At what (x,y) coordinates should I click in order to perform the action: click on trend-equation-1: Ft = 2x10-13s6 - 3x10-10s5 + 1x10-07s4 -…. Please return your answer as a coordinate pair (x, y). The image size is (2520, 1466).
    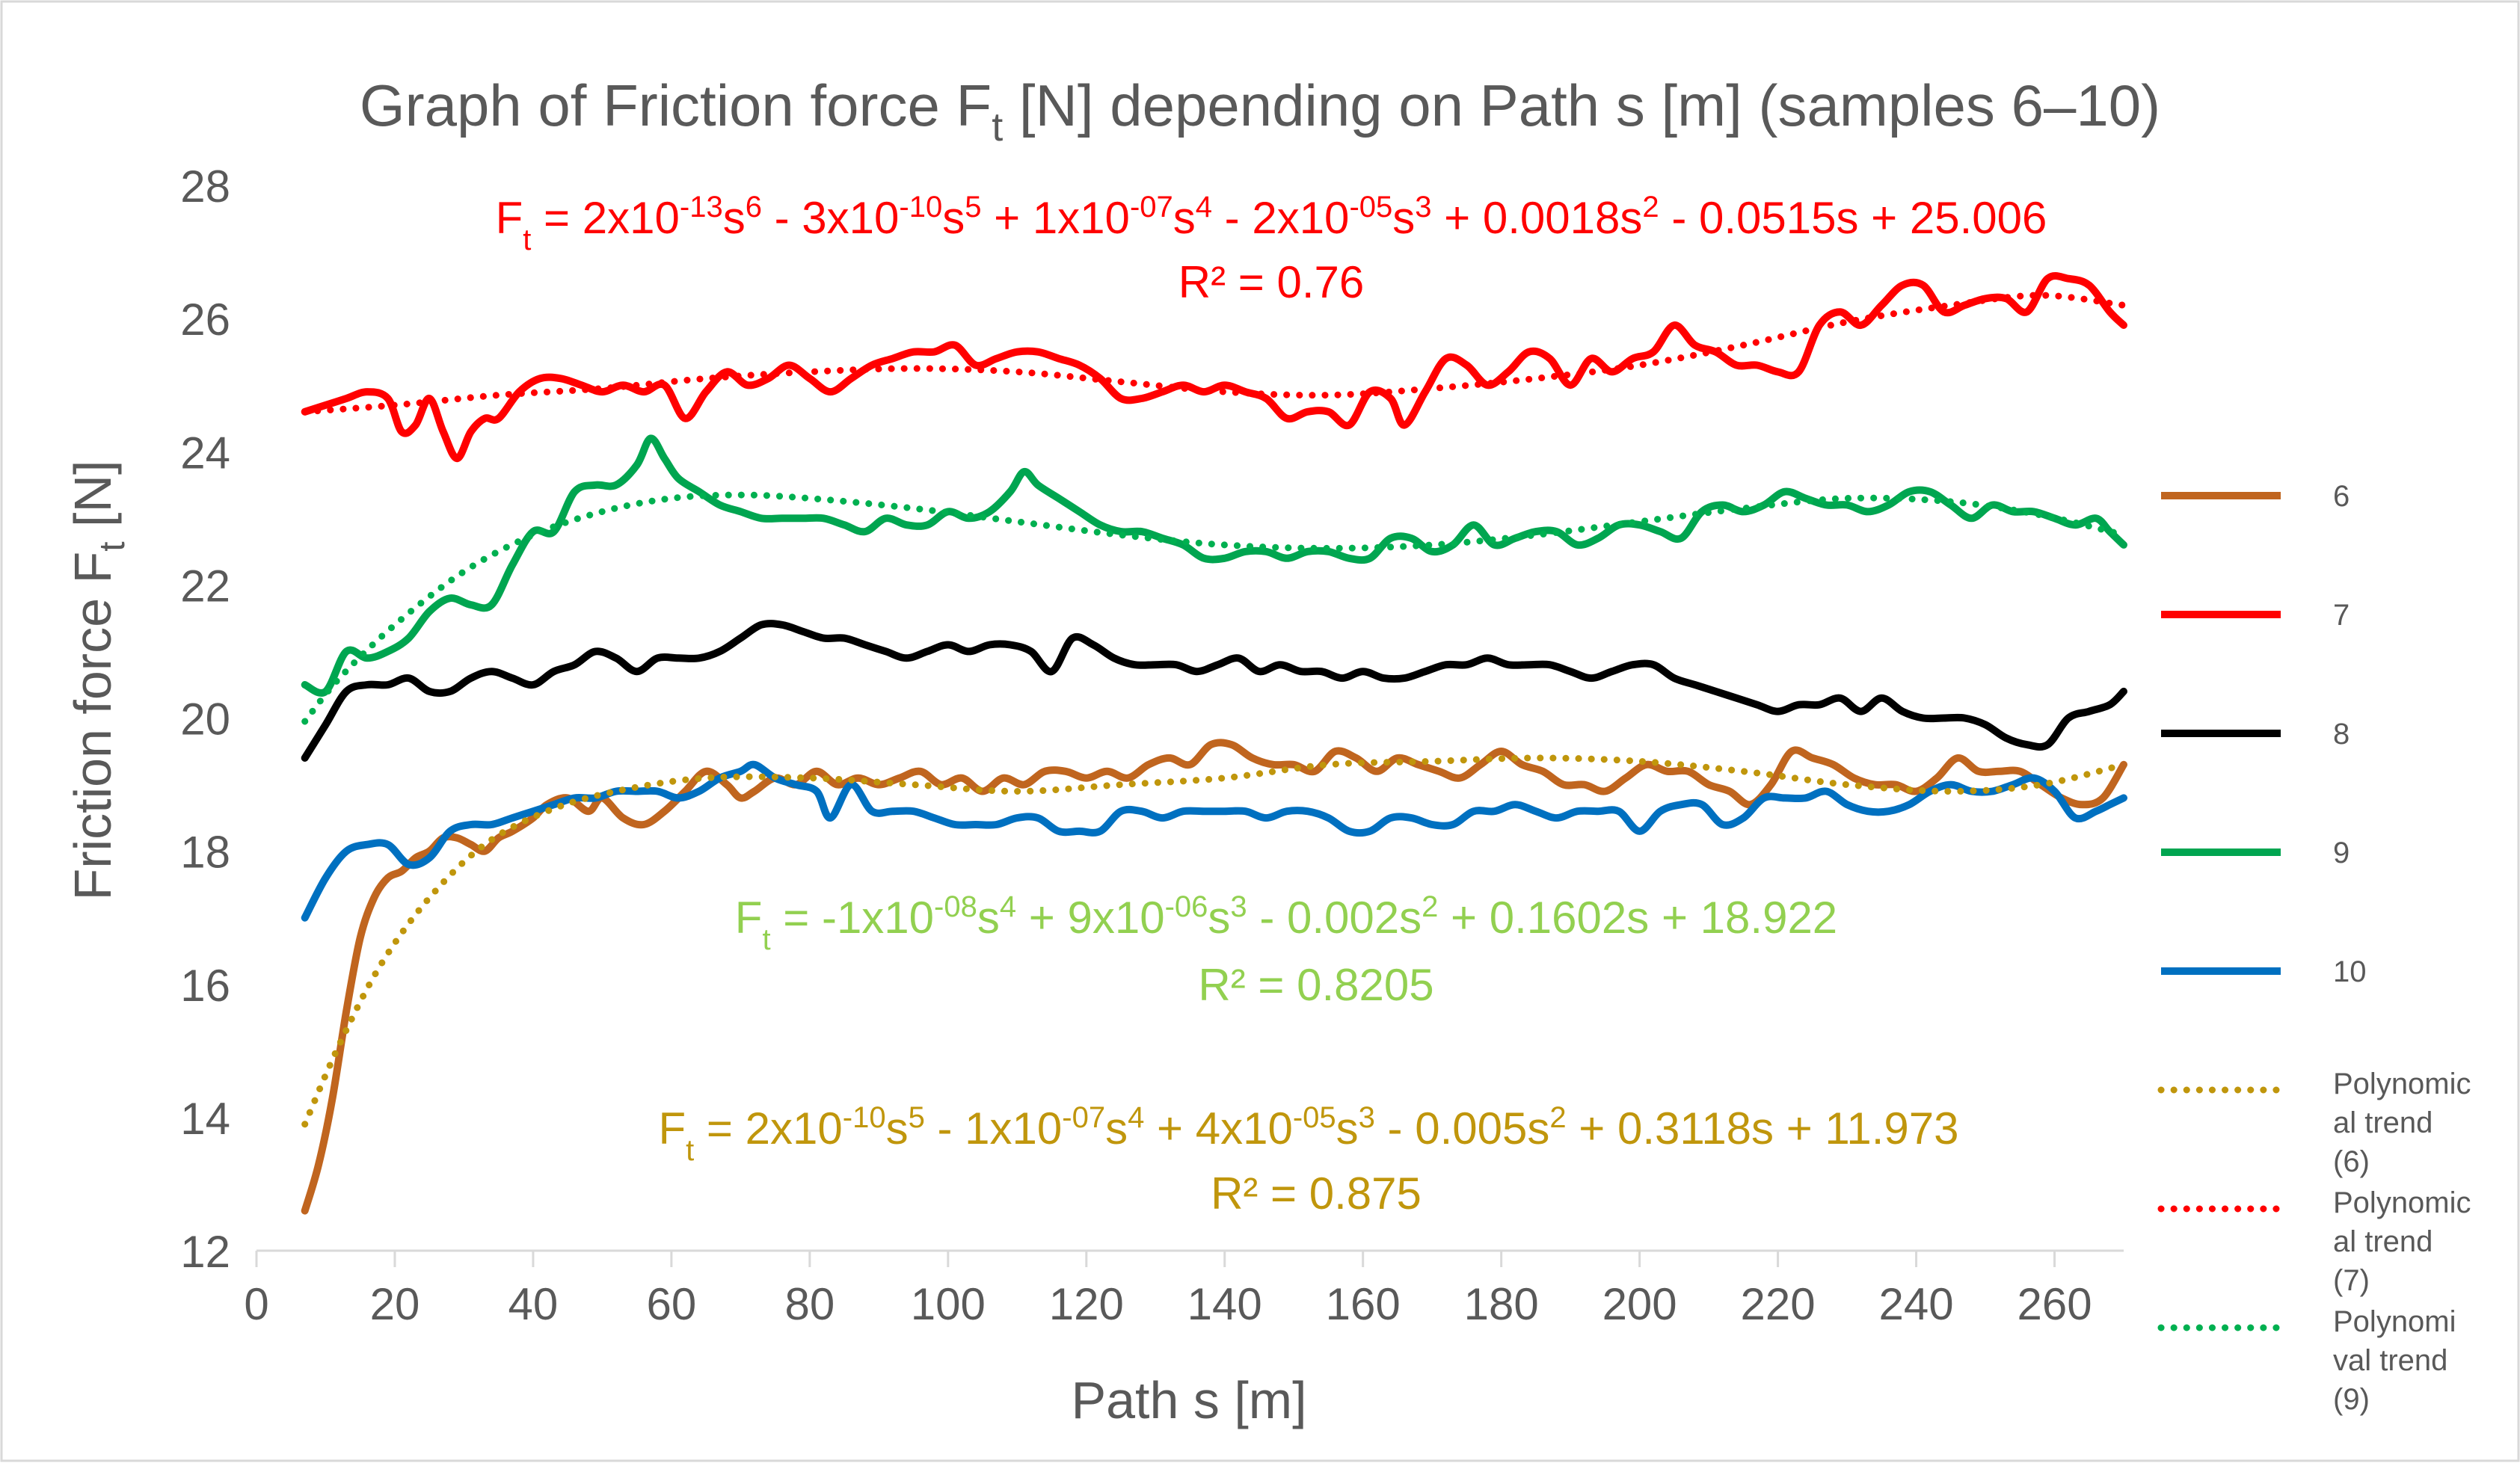
    Looking at the image, I should click on (1271, 224).